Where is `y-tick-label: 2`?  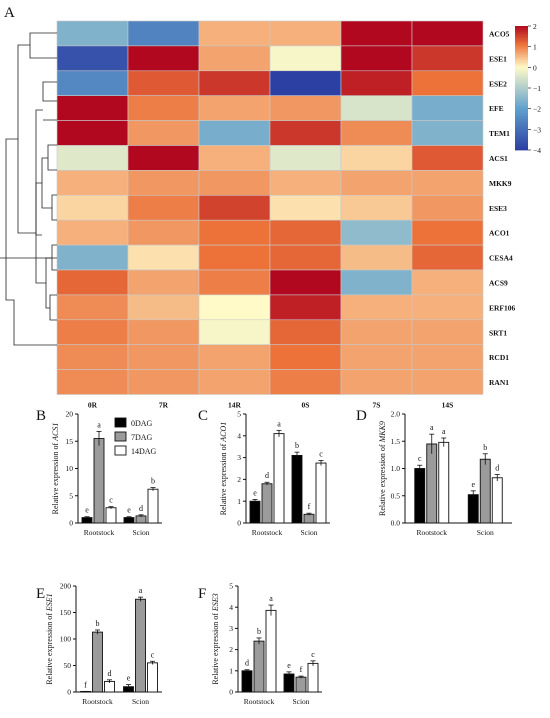
y-tick-label: 2 is located at coordinates (231, 649).